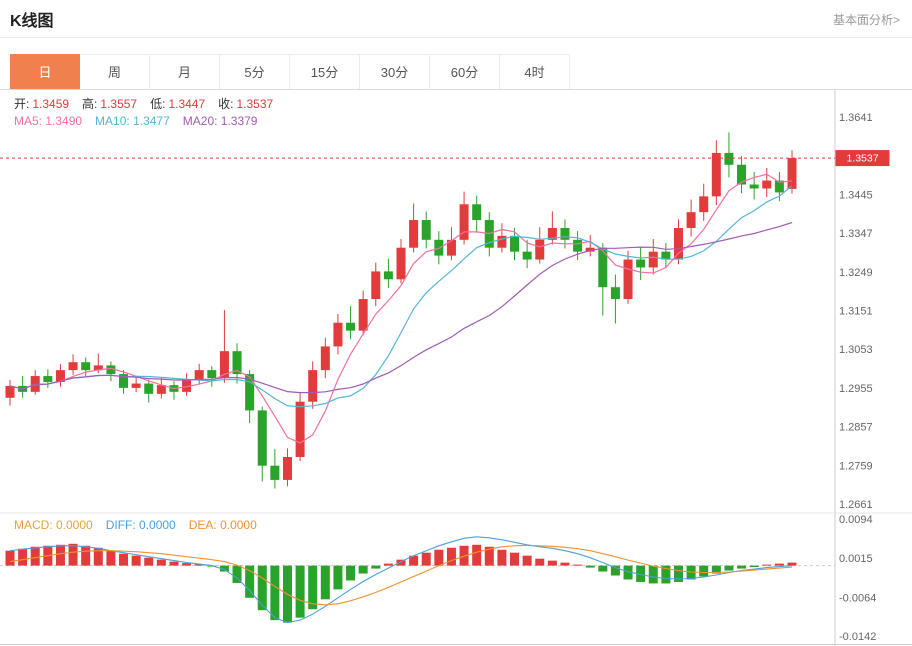 This screenshot has height=646, width=912. What do you see at coordinates (856, 273) in the screenshot?
I see `svg-text: 1.3249` at bounding box center [856, 273].